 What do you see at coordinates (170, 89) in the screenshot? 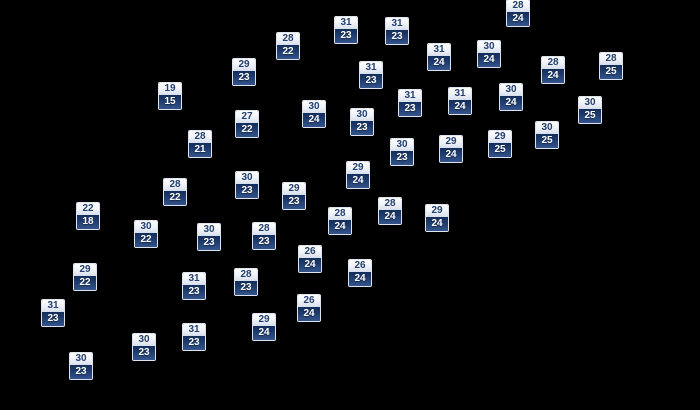
I see `high-temp: 19` at bounding box center [170, 89].